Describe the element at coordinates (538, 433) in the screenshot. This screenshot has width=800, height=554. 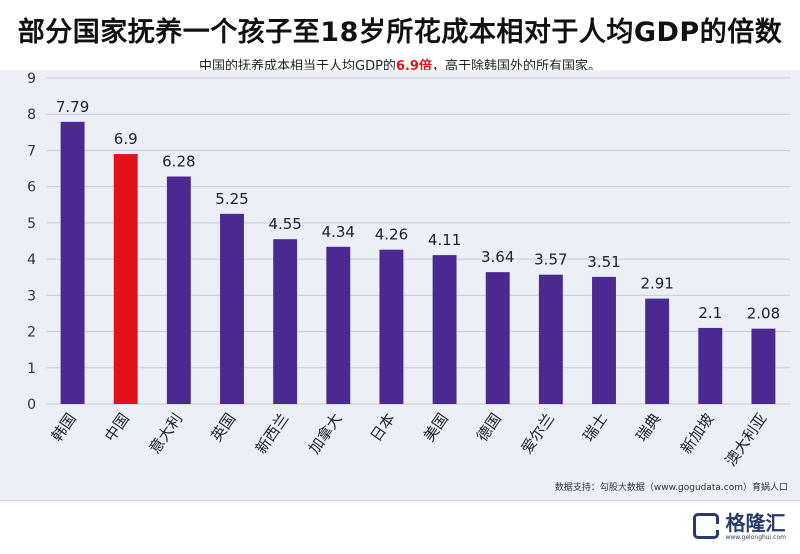
I see `x-tick-label: 爱尔兰` at that location.